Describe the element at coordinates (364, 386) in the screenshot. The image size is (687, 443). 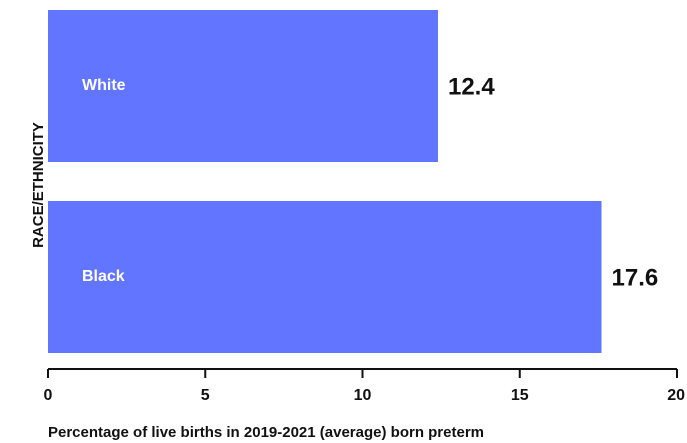
I see `x-axis: 0 5 10 15 20` at that location.